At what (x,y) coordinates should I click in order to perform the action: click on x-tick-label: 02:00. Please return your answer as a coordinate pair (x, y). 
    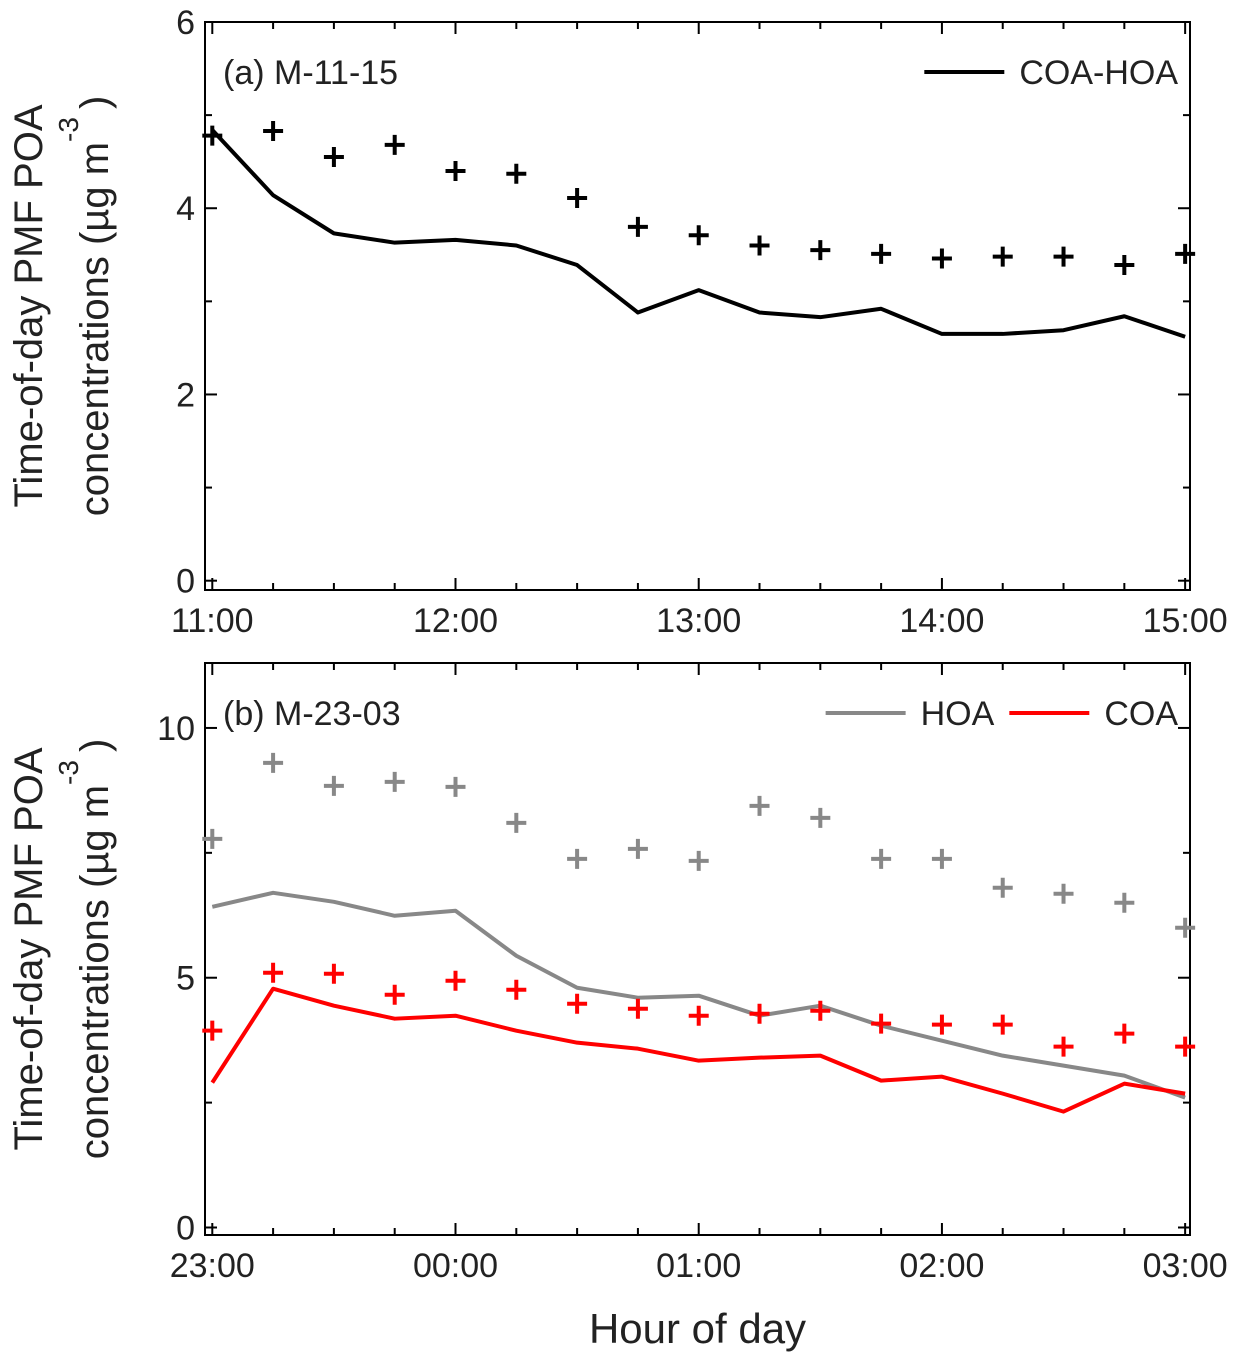
    Looking at the image, I should click on (941, 1266).